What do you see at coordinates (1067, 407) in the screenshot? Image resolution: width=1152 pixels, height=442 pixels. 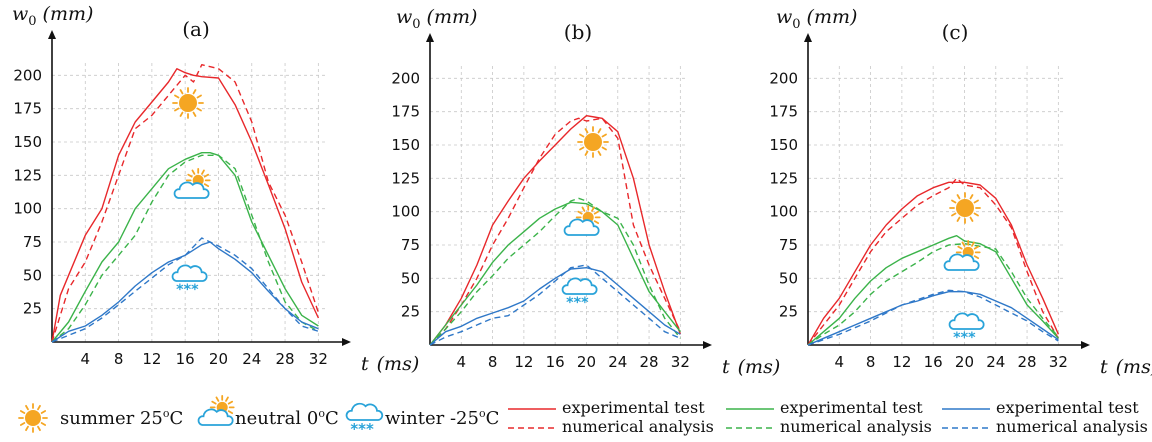 I see `legend-blue-solid-label: experimental test` at bounding box center [1067, 407].